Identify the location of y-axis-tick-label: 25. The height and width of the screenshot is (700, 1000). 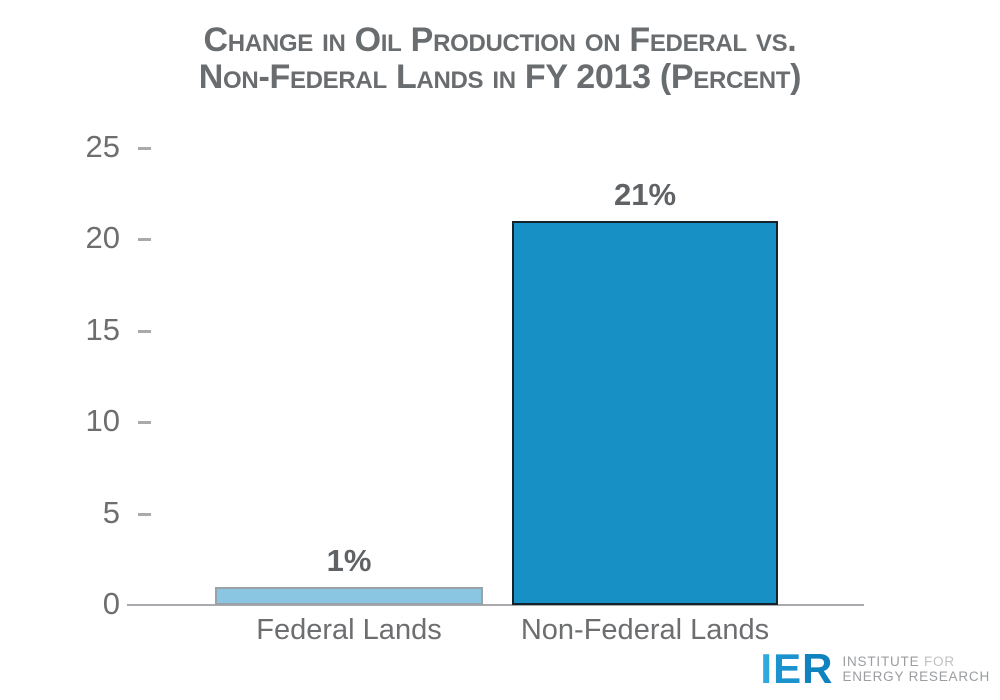
(102, 146).